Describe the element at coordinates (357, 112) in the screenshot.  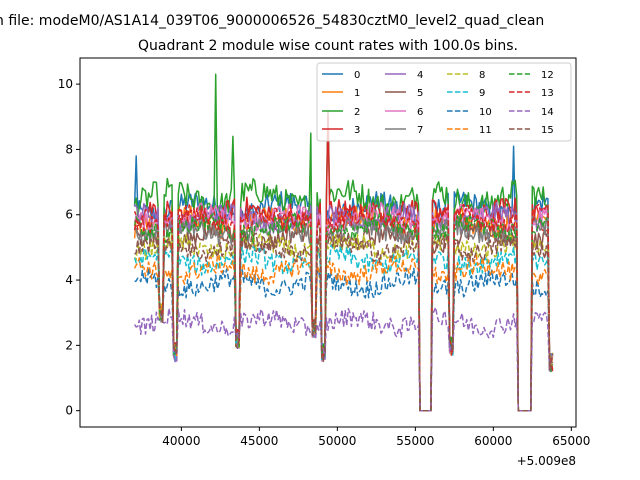
I see `legend-label-2: 2` at that location.